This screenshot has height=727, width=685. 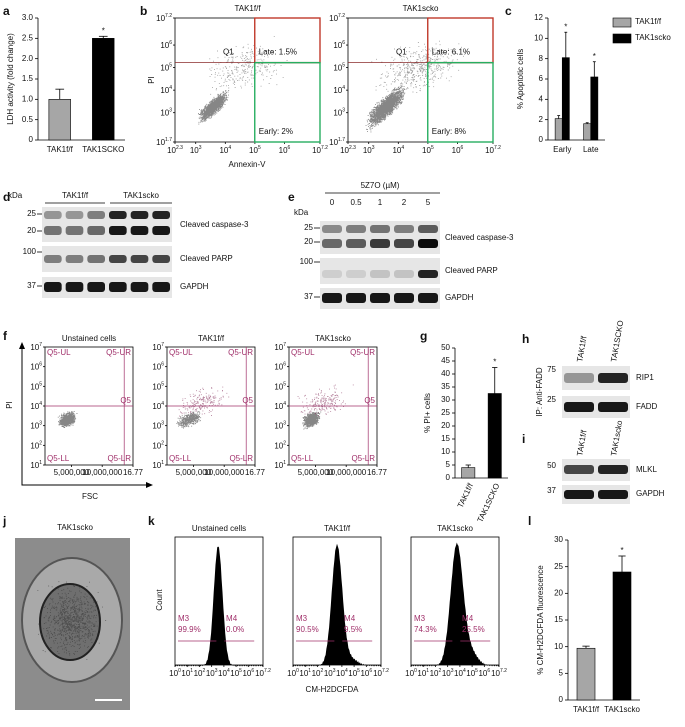 What do you see at coordinates (427, 413) in the screenshot?
I see `y-axis-label: % PI+ cells` at bounding box center [427, 413].